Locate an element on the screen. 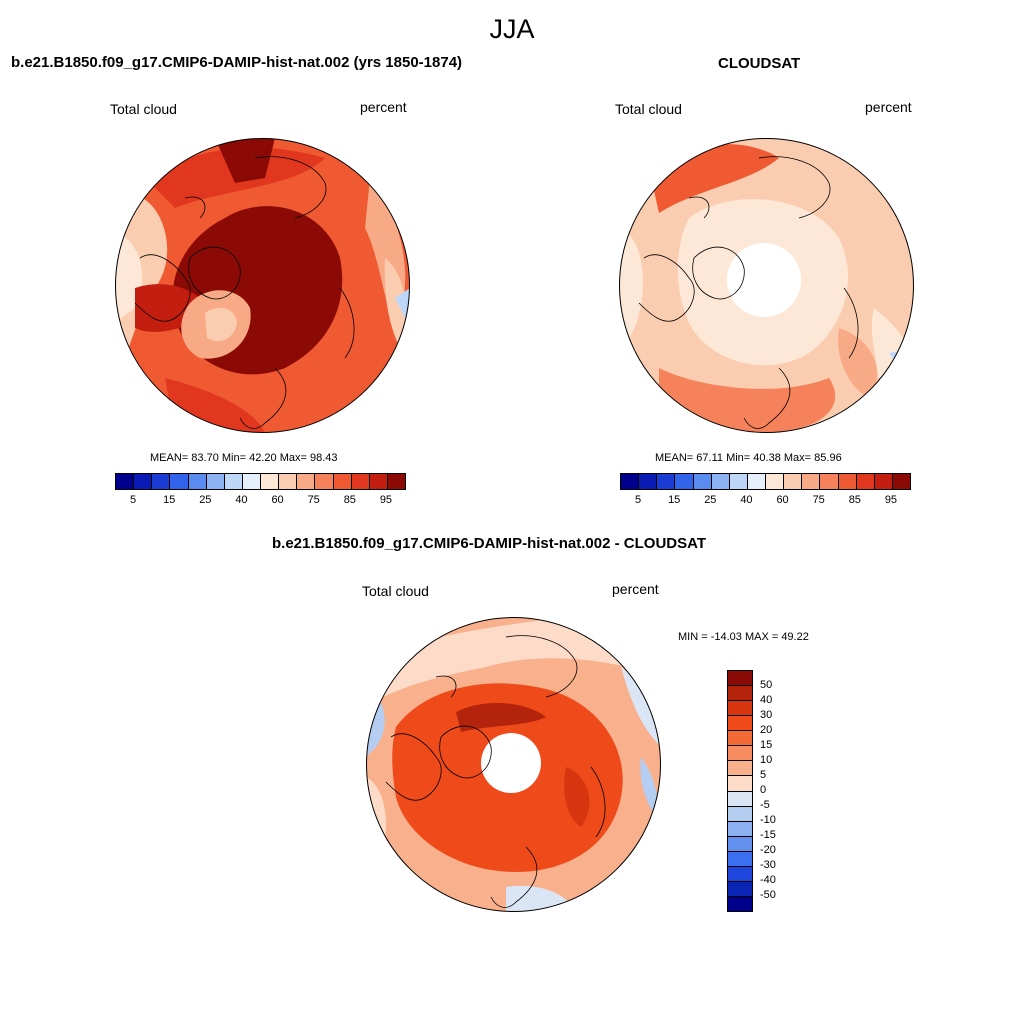 The width and height of the screenshot is (1024, 1024). panel3-colorbar-tick: 40 is located at coordinates (766, 700).